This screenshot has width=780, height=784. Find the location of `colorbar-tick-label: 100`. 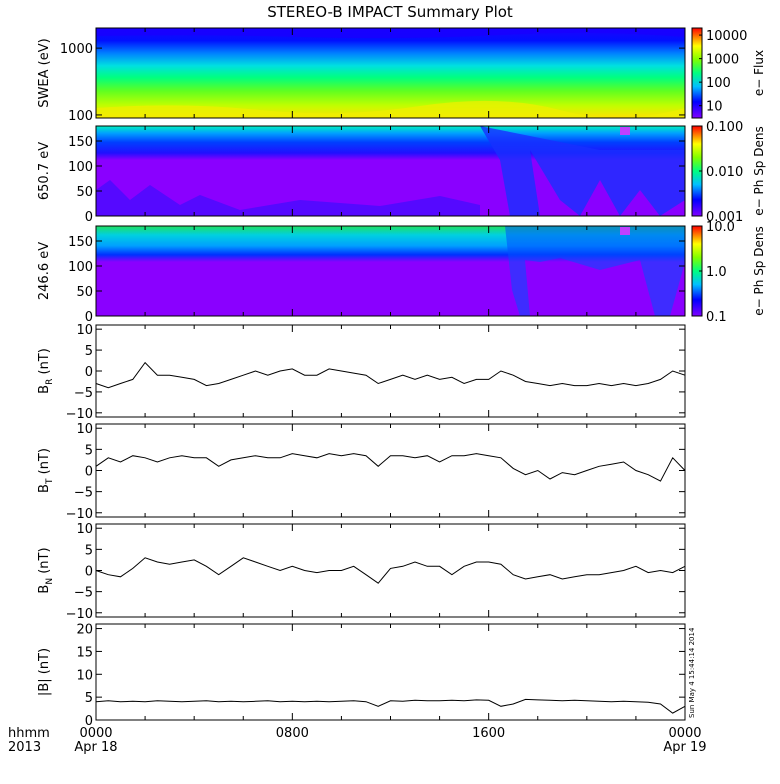

colorbar-tick-label: 100 is located at coordinates (718, 83).